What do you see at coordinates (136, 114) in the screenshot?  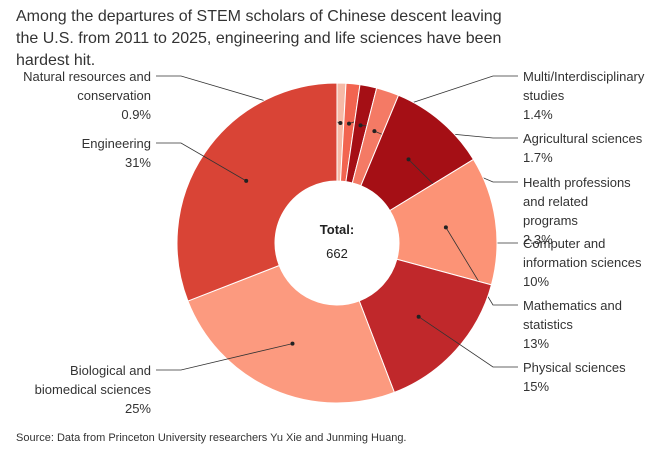 I see `value-label: 0.9%` at bounding box center [136, 114].